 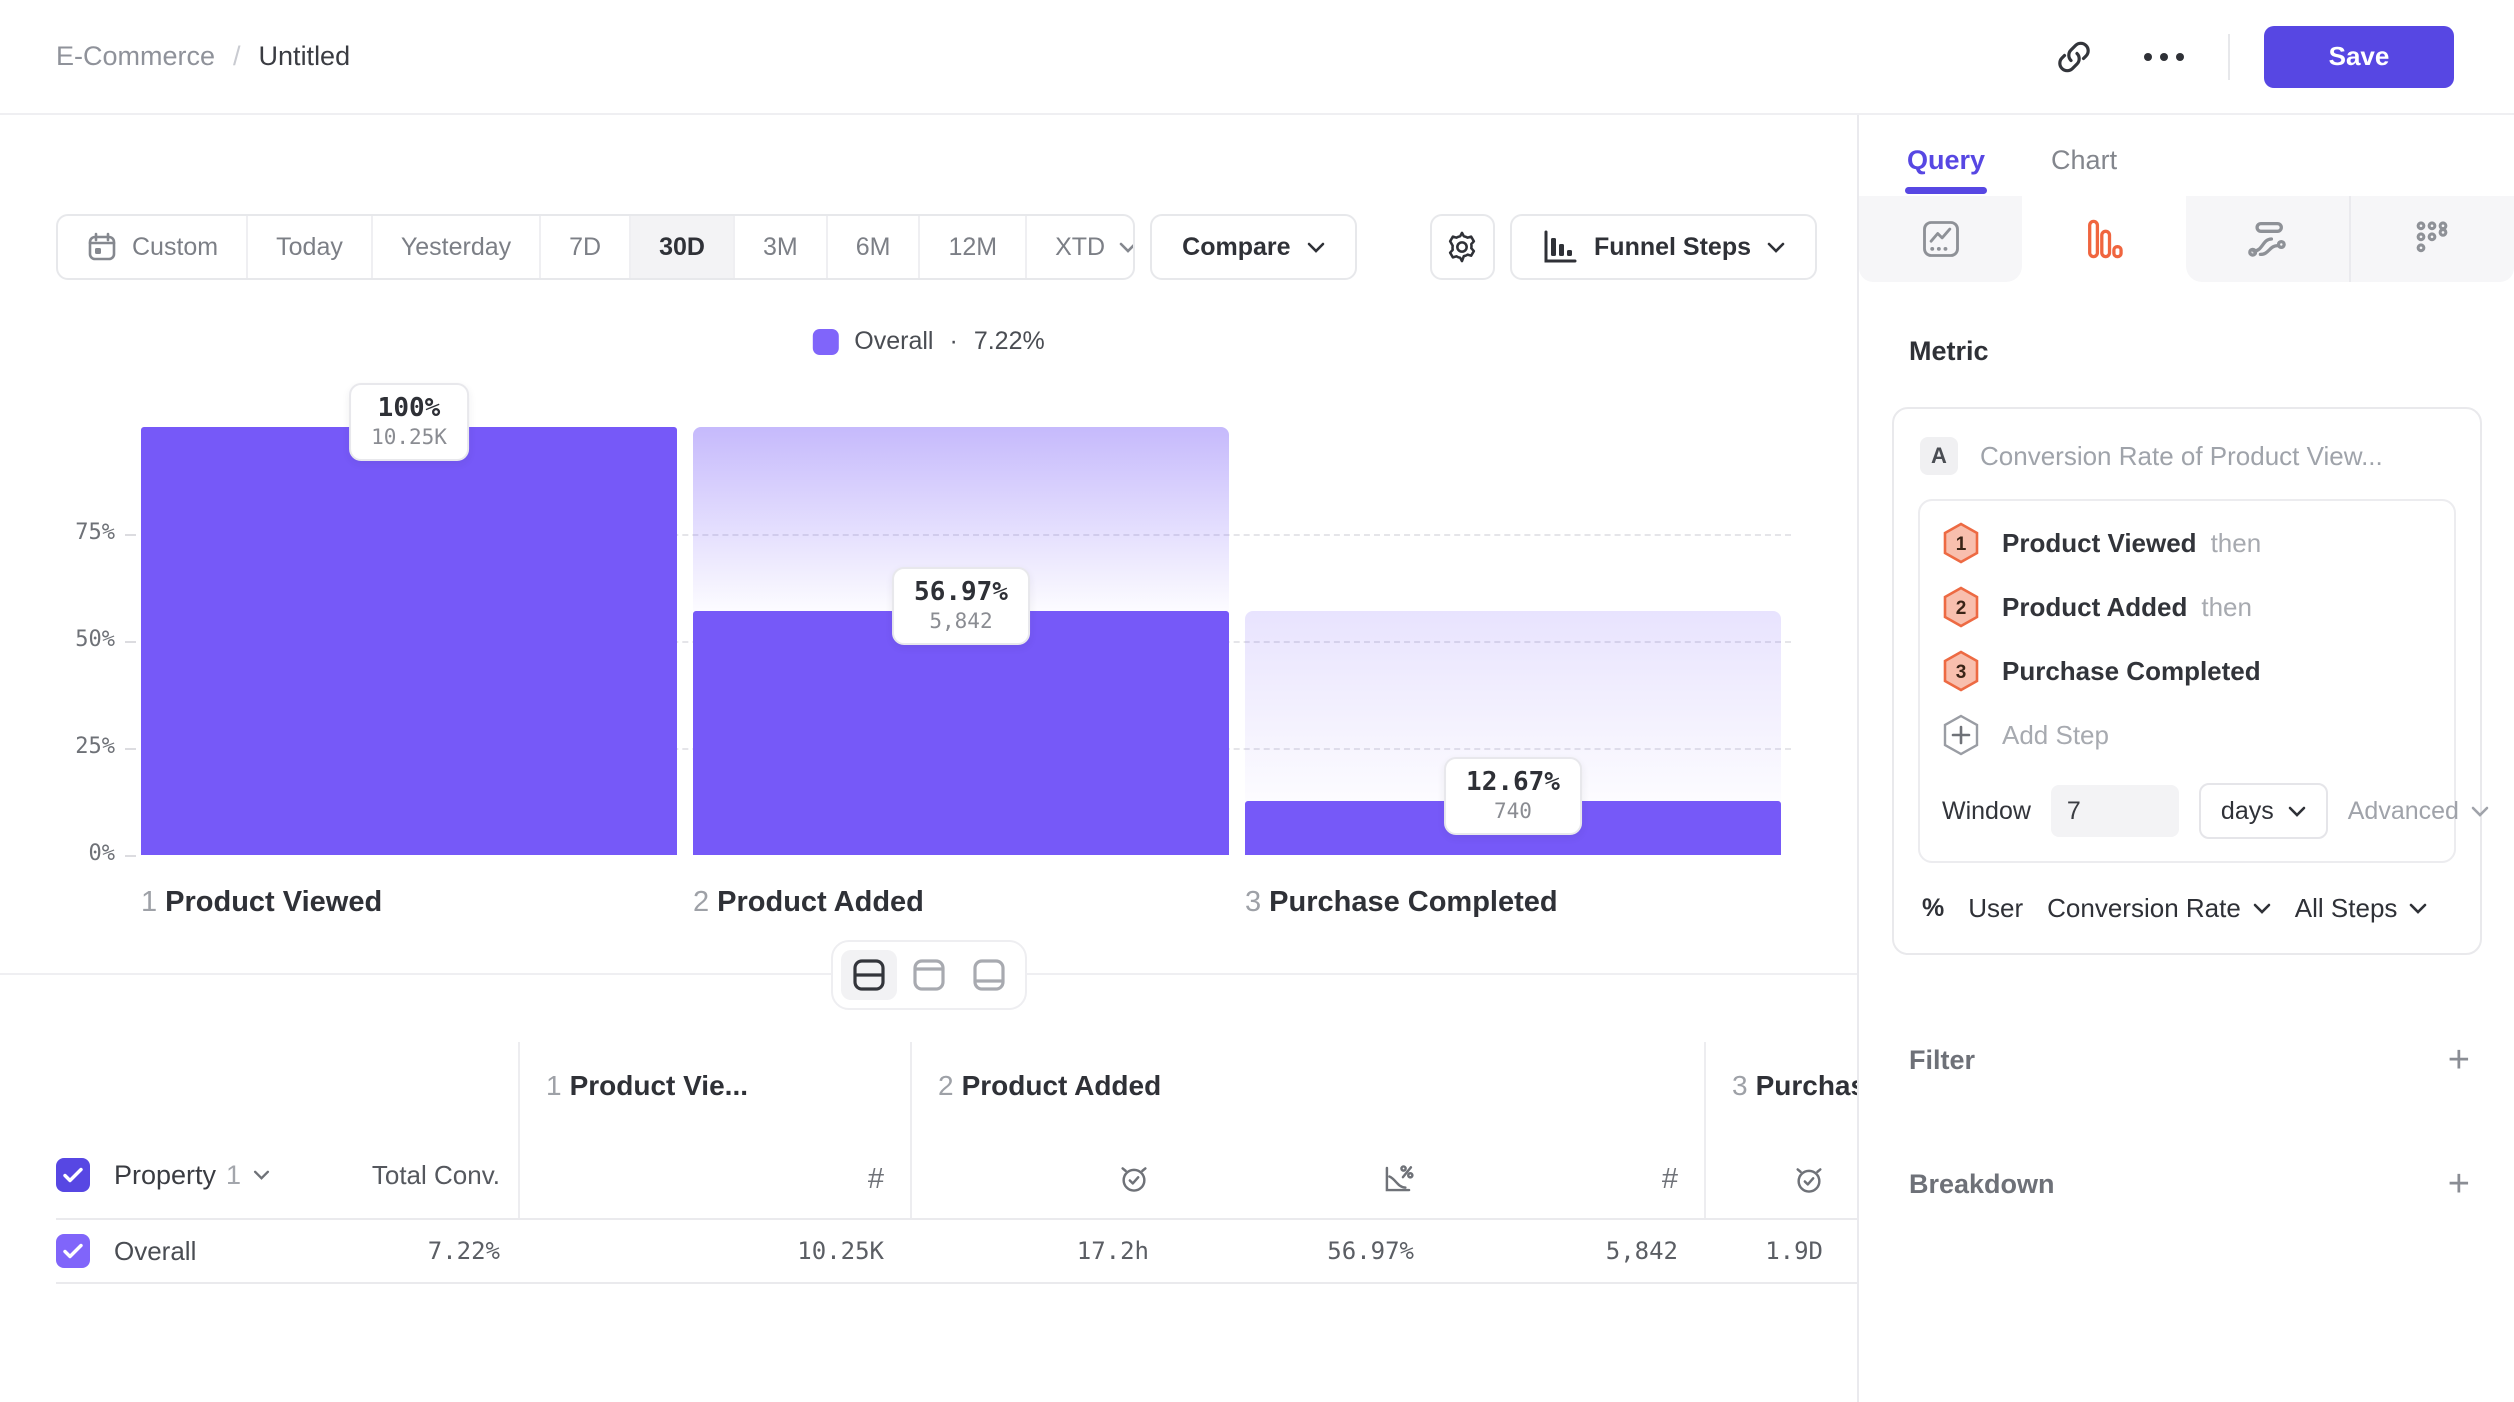 I want to click on tab-flows, so click(x=2267, y=239).